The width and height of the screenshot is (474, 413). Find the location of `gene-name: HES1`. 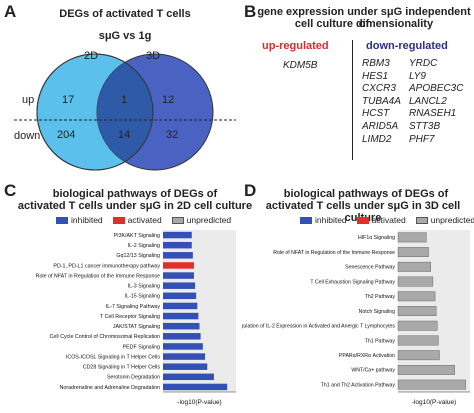

gene-name: HES1 is located at coordinates (375, 76).